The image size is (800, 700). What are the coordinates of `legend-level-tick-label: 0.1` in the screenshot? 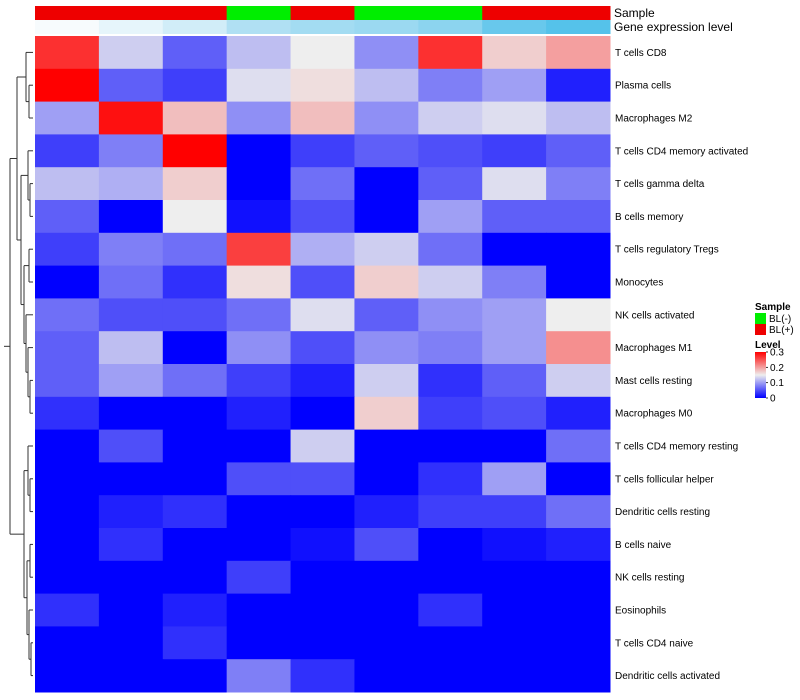 It's located at (777, 383).